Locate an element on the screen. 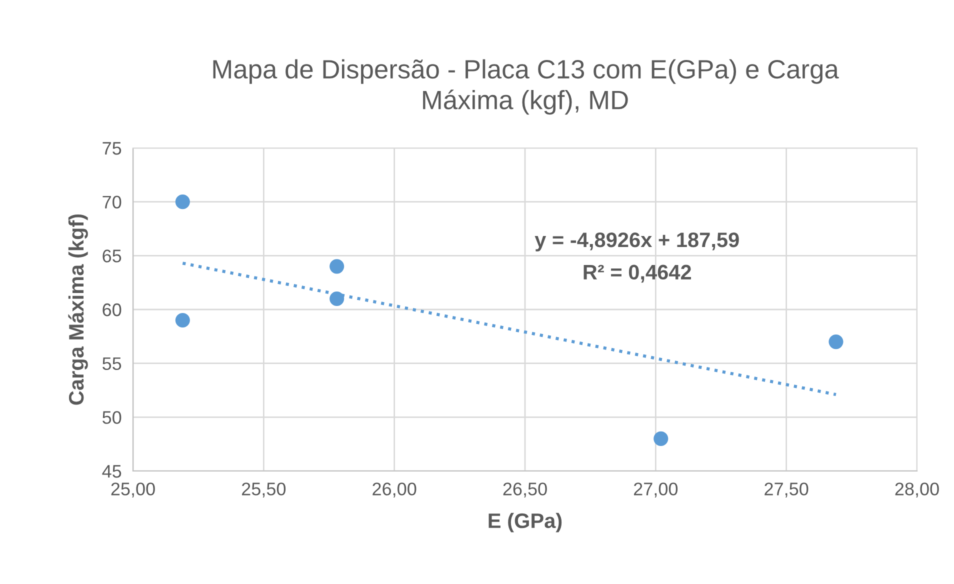  x-tick-label: 27,50 is located at coordinates (786, 490).